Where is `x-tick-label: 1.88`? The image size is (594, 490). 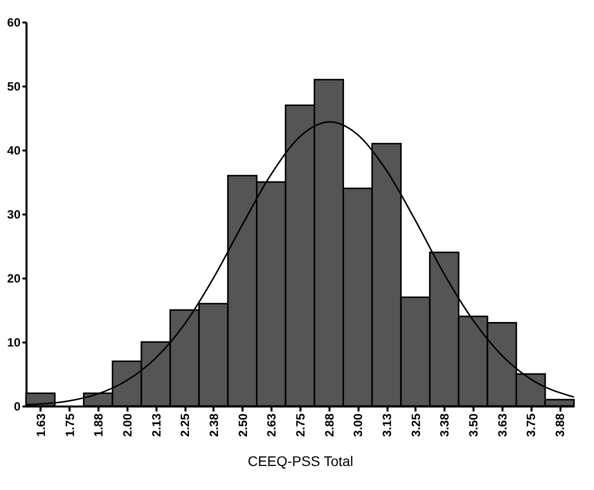
x-tick-label: 1.88 is located at coordinates (99, 425).